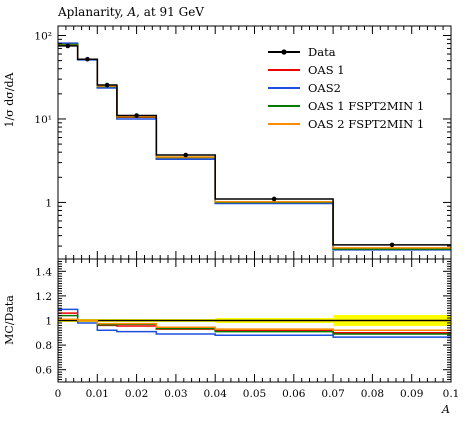 The height and width of the screenshot is (421, 467). I want to click on ratio-y-tick-label: 1.4, so click(43, 272).